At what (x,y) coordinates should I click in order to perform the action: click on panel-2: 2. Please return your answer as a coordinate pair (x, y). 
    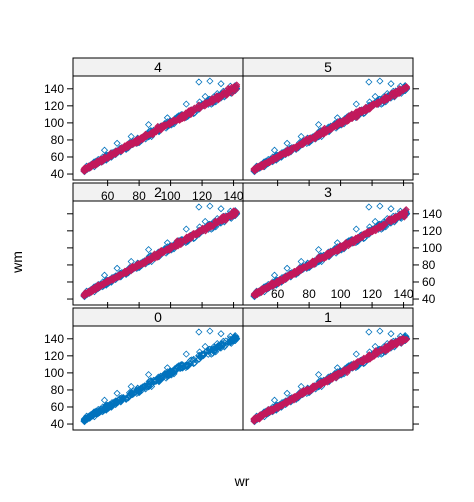
    Looking at the image, I should click on (158, 244).